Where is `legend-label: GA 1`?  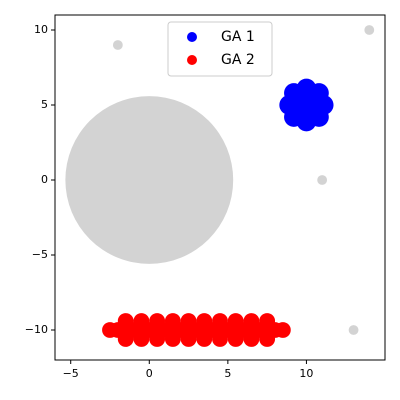 legend-label: GA 1 is located at coordinates (238, 37).